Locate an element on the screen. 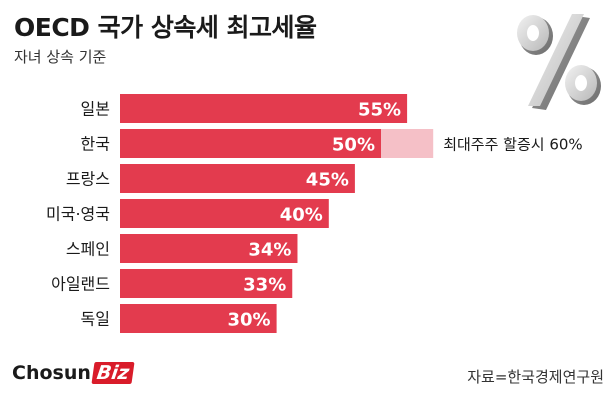 This screenshot has width=616, height=401. category-label: 스페인 is located at coordinates (88, 249).